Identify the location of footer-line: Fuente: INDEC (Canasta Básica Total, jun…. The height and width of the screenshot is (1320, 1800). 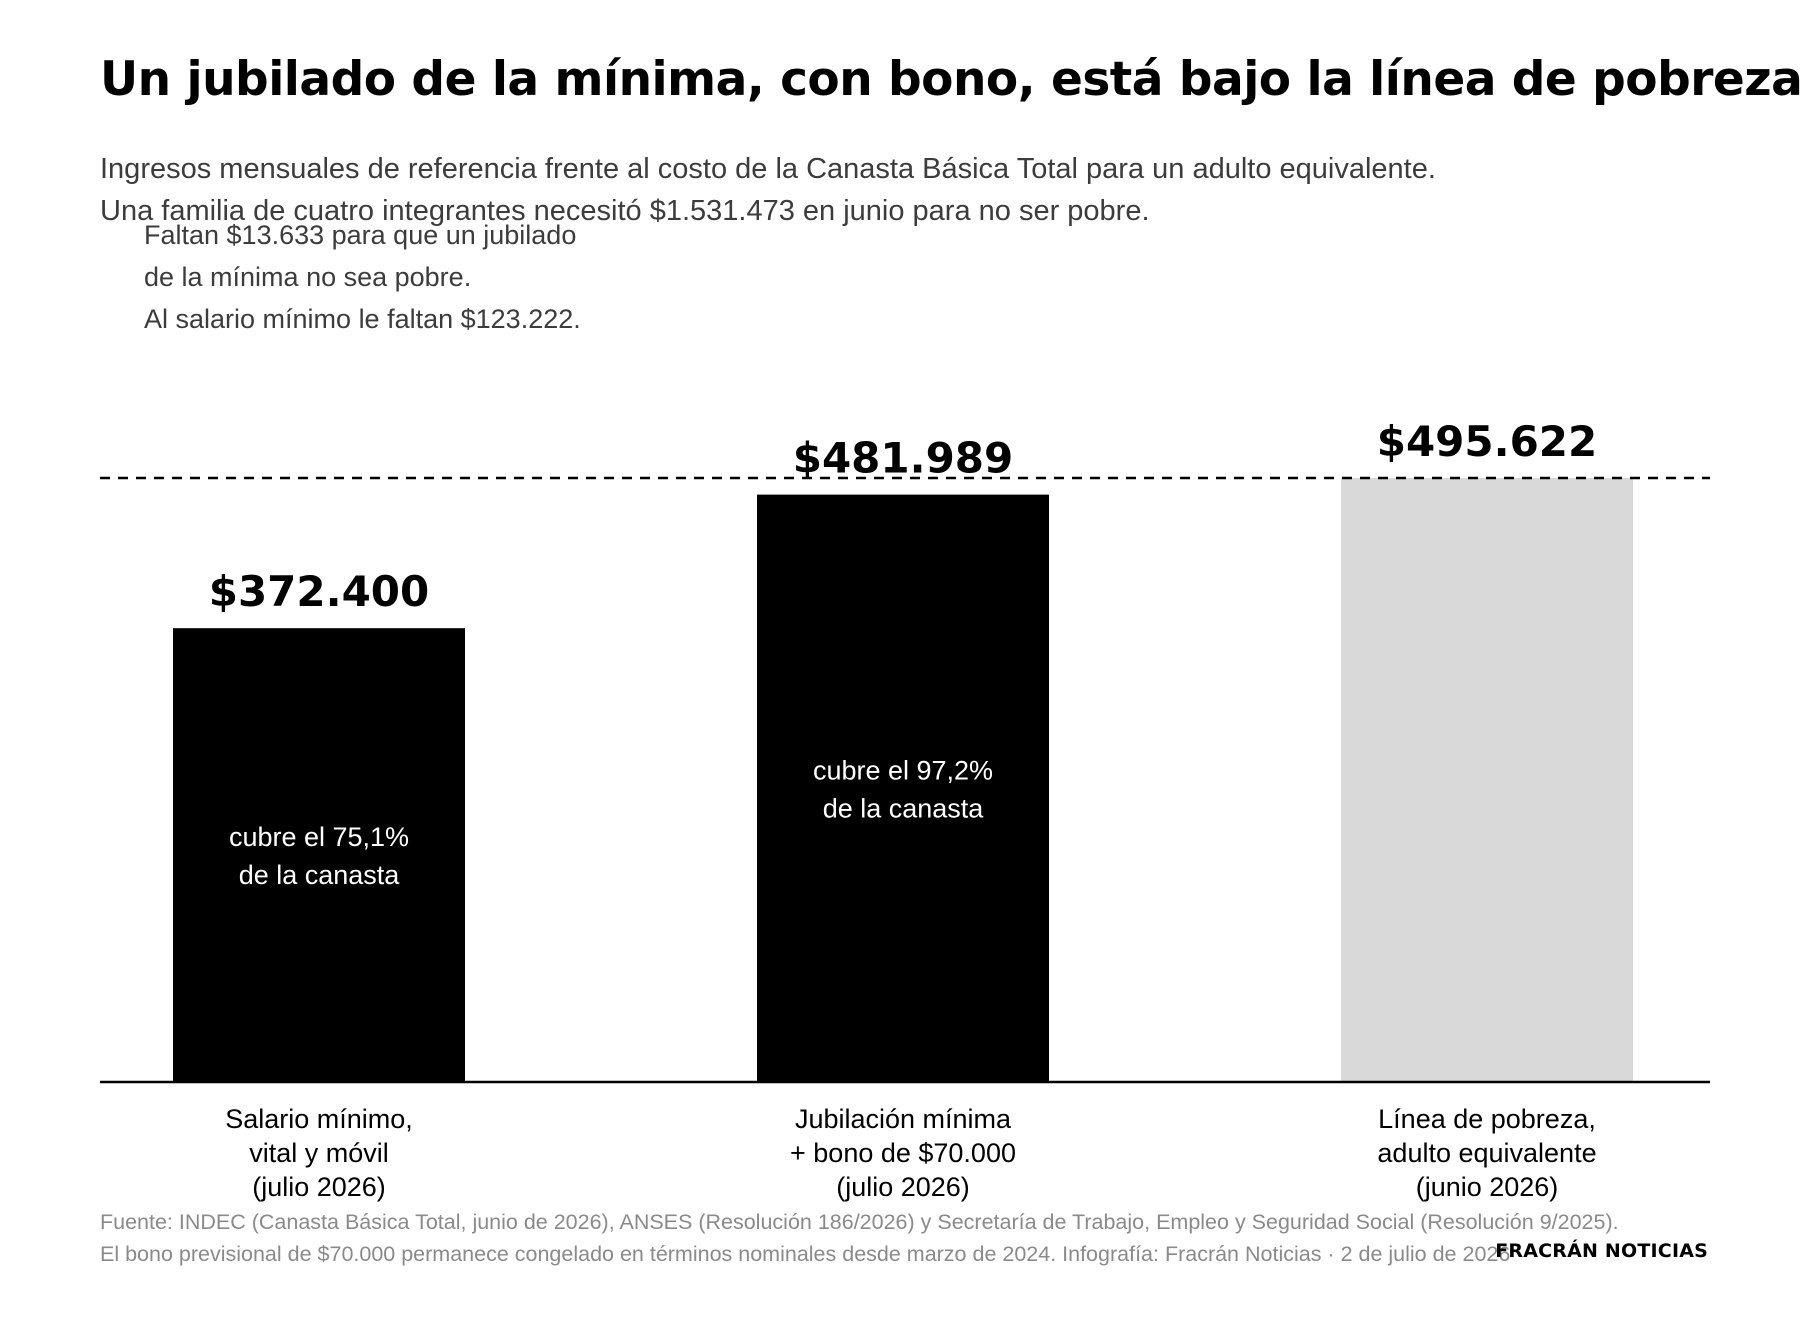
(859, 1222).